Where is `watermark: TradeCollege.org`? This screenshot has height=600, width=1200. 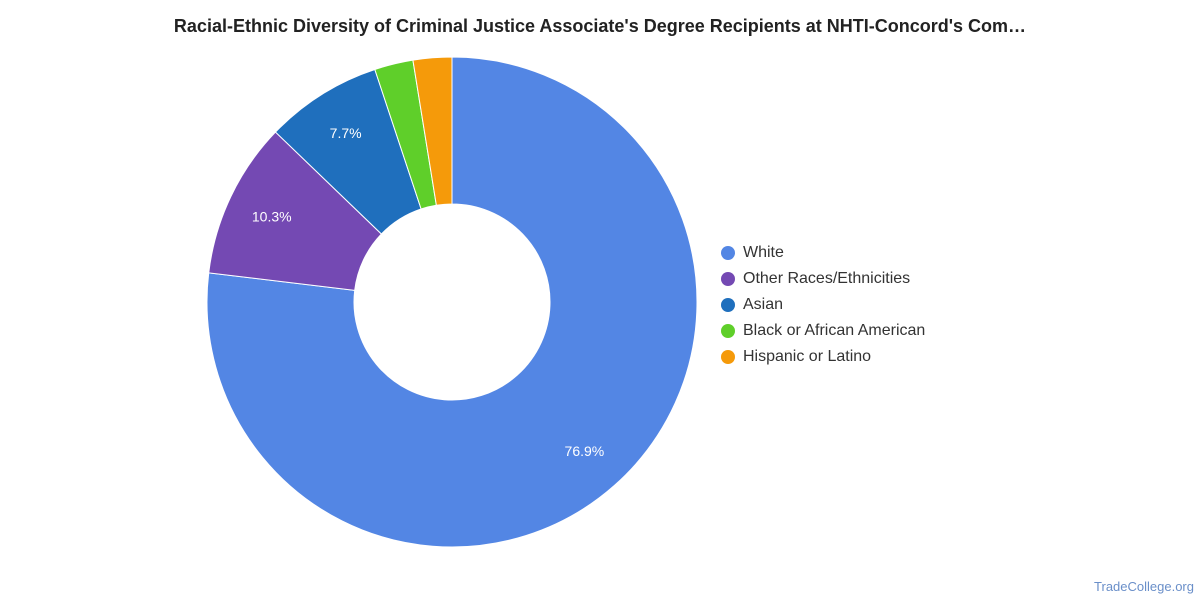 watermark: TradeCollege.org is located at coordinates (1144, 586).